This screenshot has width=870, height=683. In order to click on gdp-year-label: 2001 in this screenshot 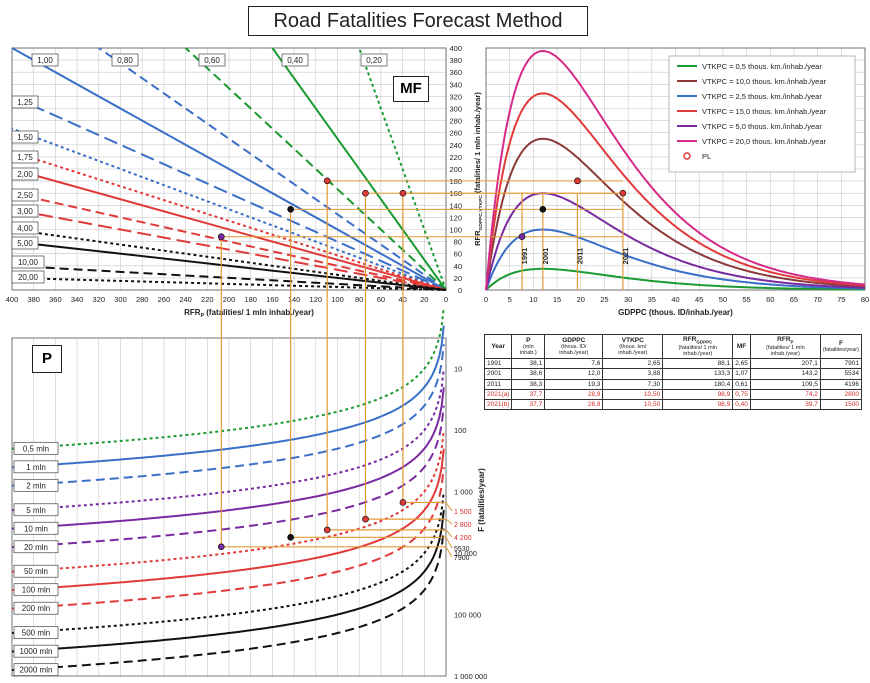, I will do `click(545, 256)`.